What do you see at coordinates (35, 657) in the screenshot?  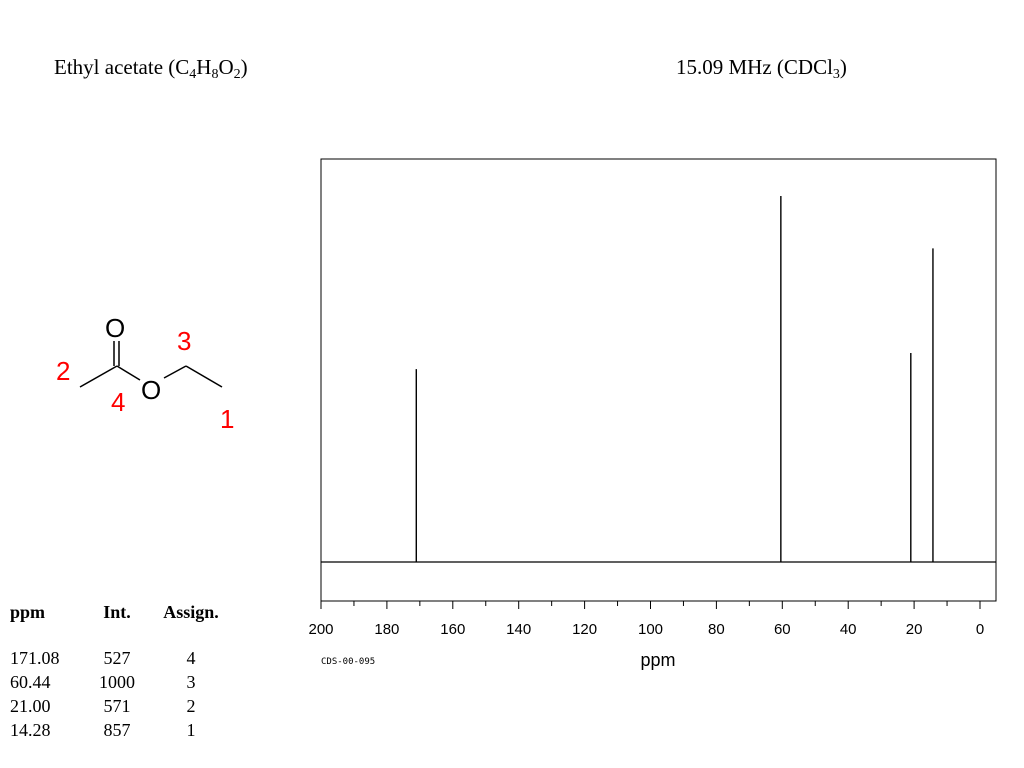 I see `cell-ppm: 171.08` at bounding box center [35, 657].